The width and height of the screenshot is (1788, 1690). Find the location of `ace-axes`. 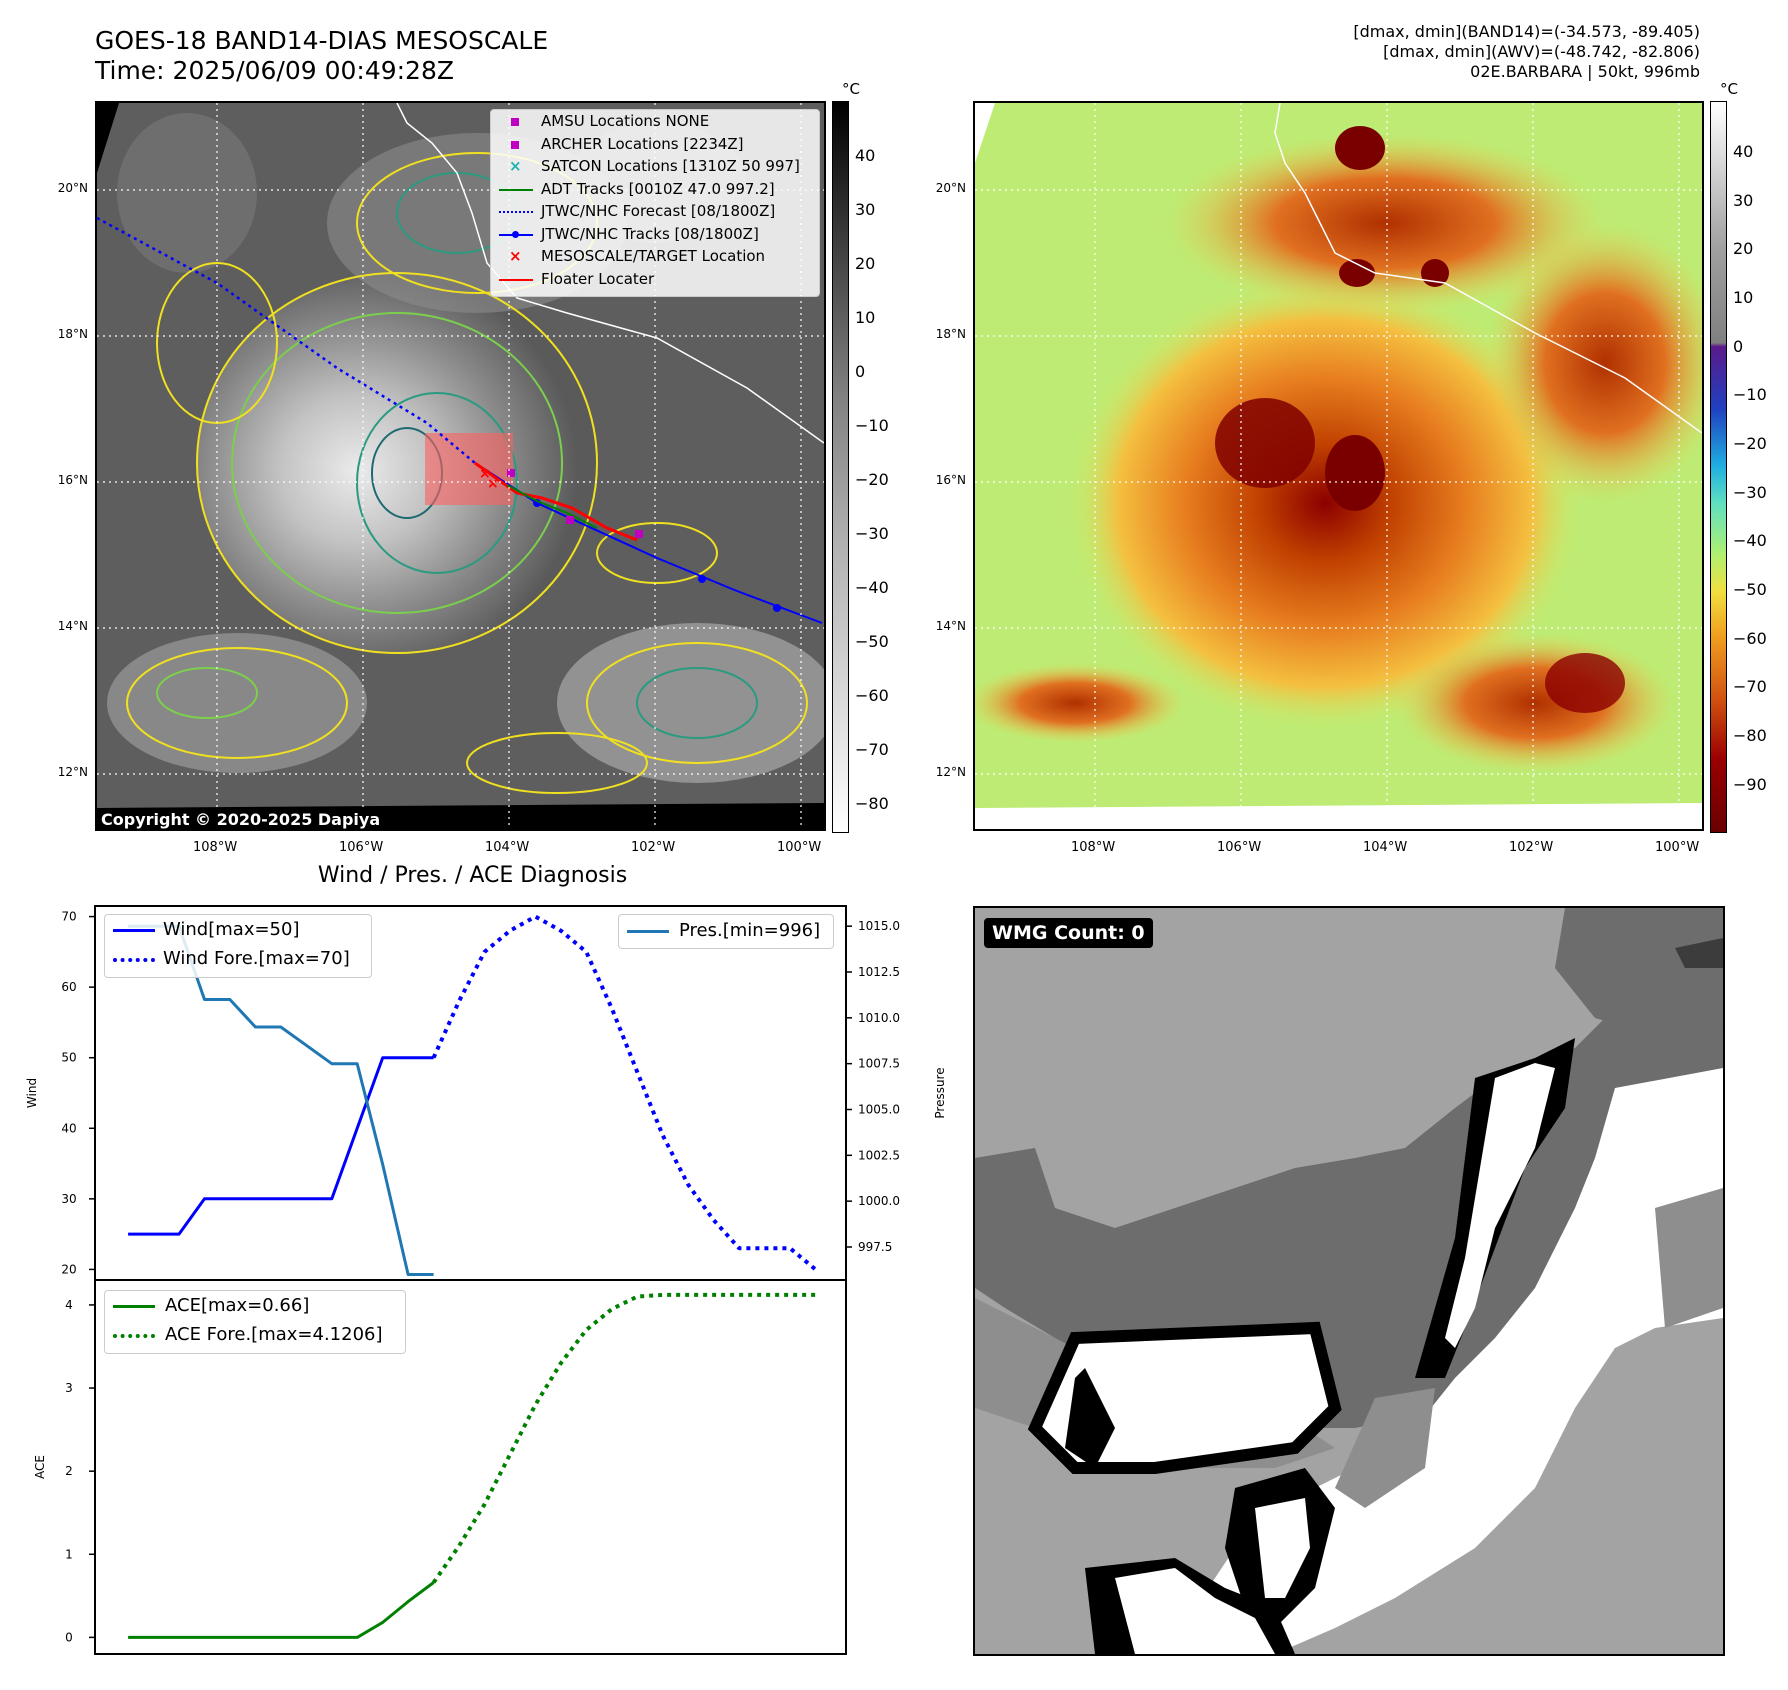

ace-axes is located at coordinates (470, 1467).